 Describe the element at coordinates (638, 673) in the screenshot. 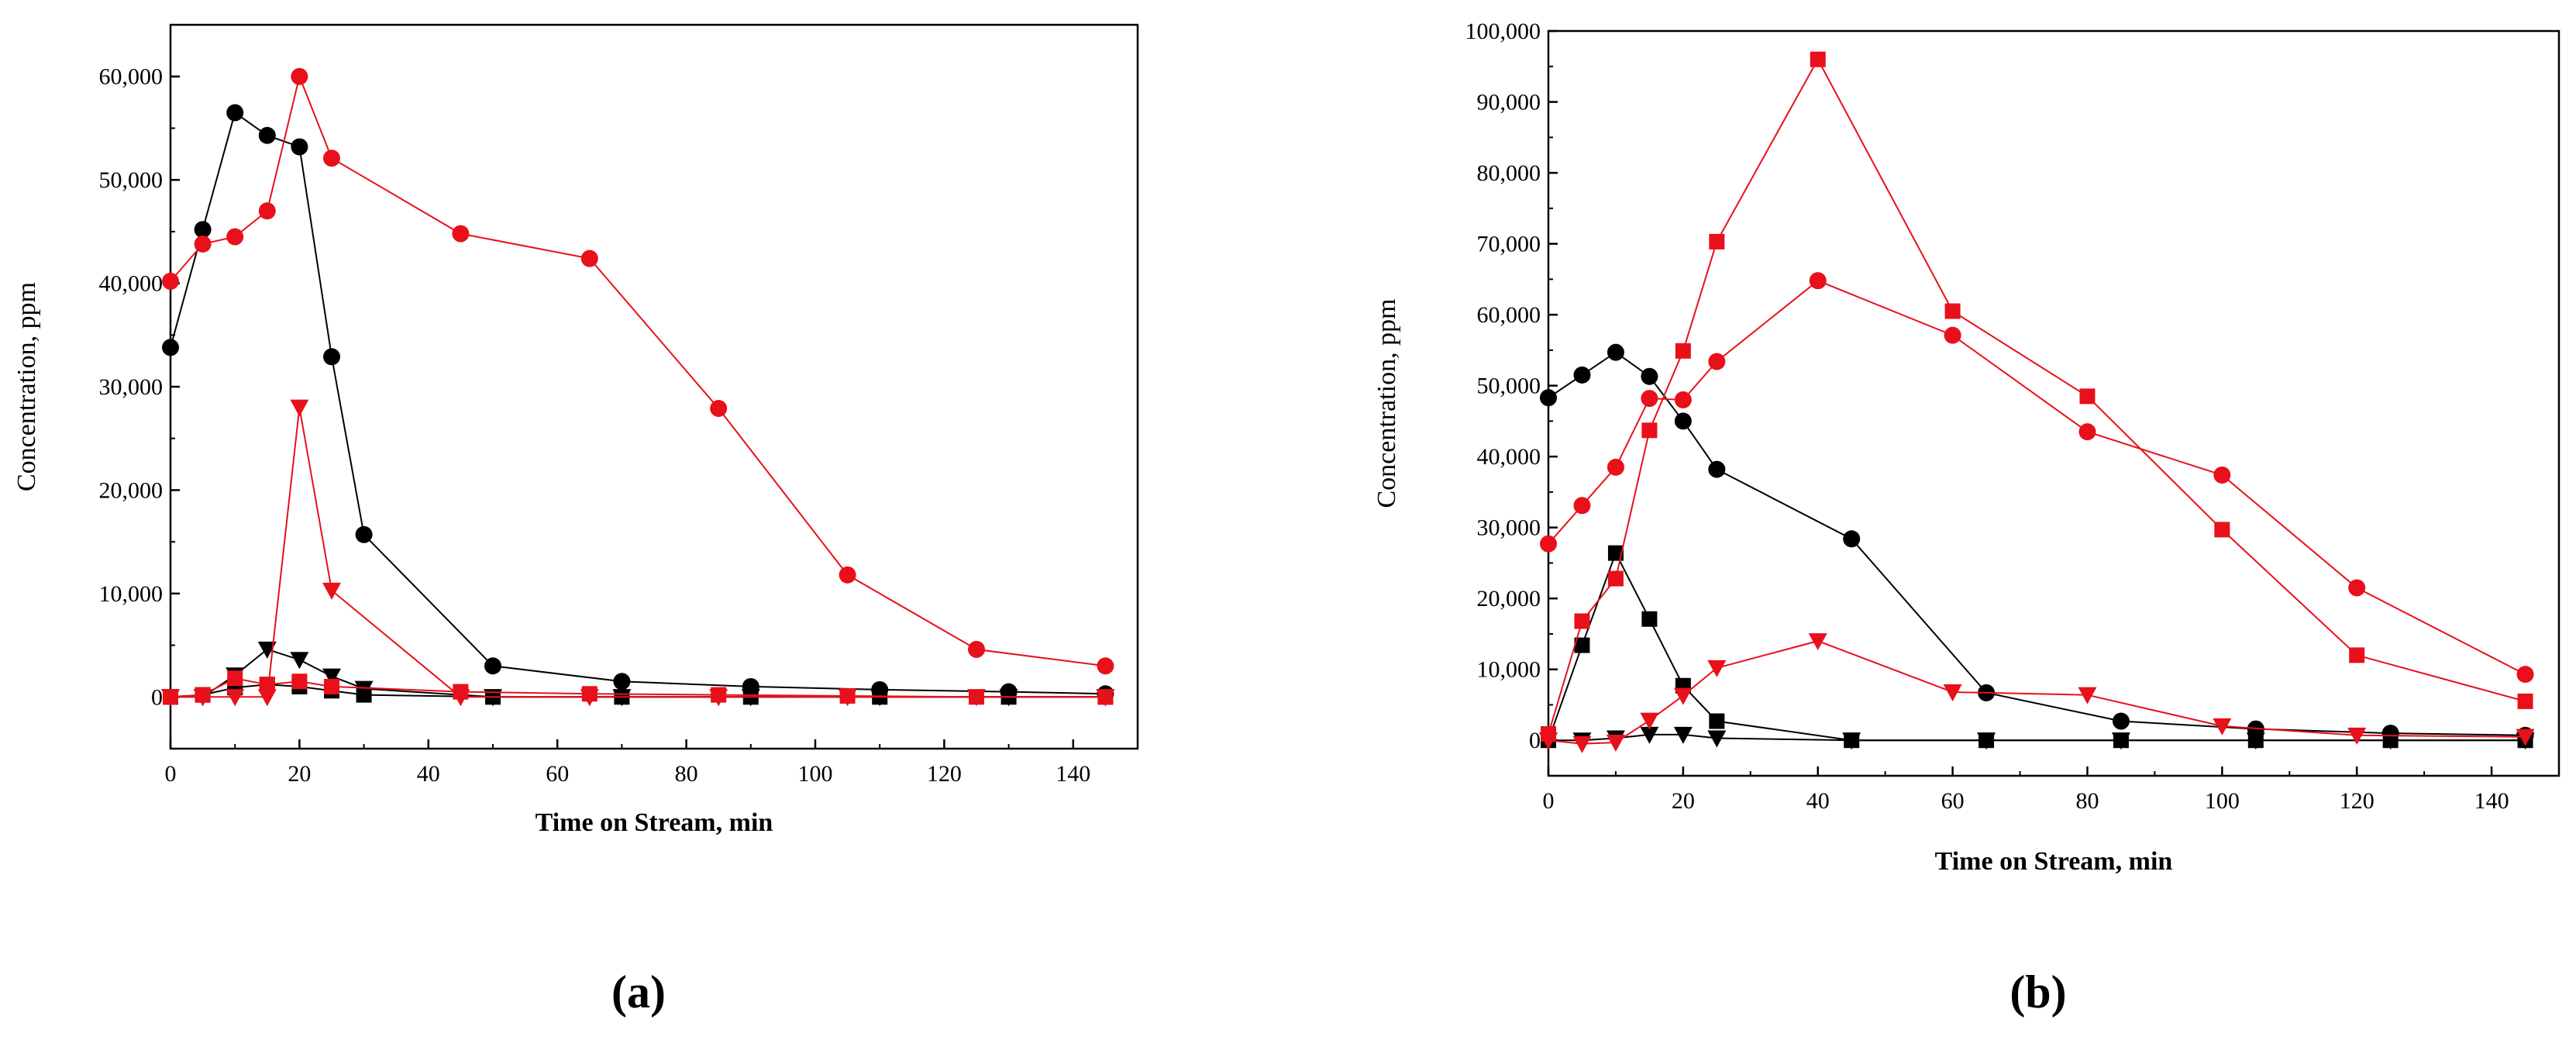

I see `panel-a-series-line-black-triangle` at that location.